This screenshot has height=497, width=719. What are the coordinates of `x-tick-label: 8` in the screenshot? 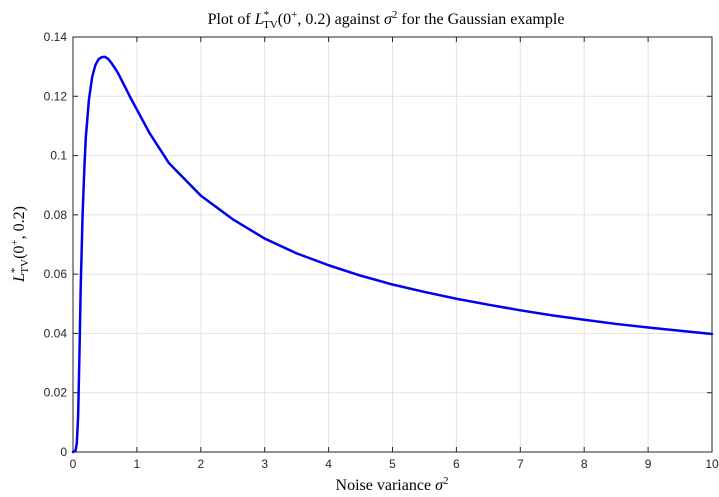 It's located at (584, 464).